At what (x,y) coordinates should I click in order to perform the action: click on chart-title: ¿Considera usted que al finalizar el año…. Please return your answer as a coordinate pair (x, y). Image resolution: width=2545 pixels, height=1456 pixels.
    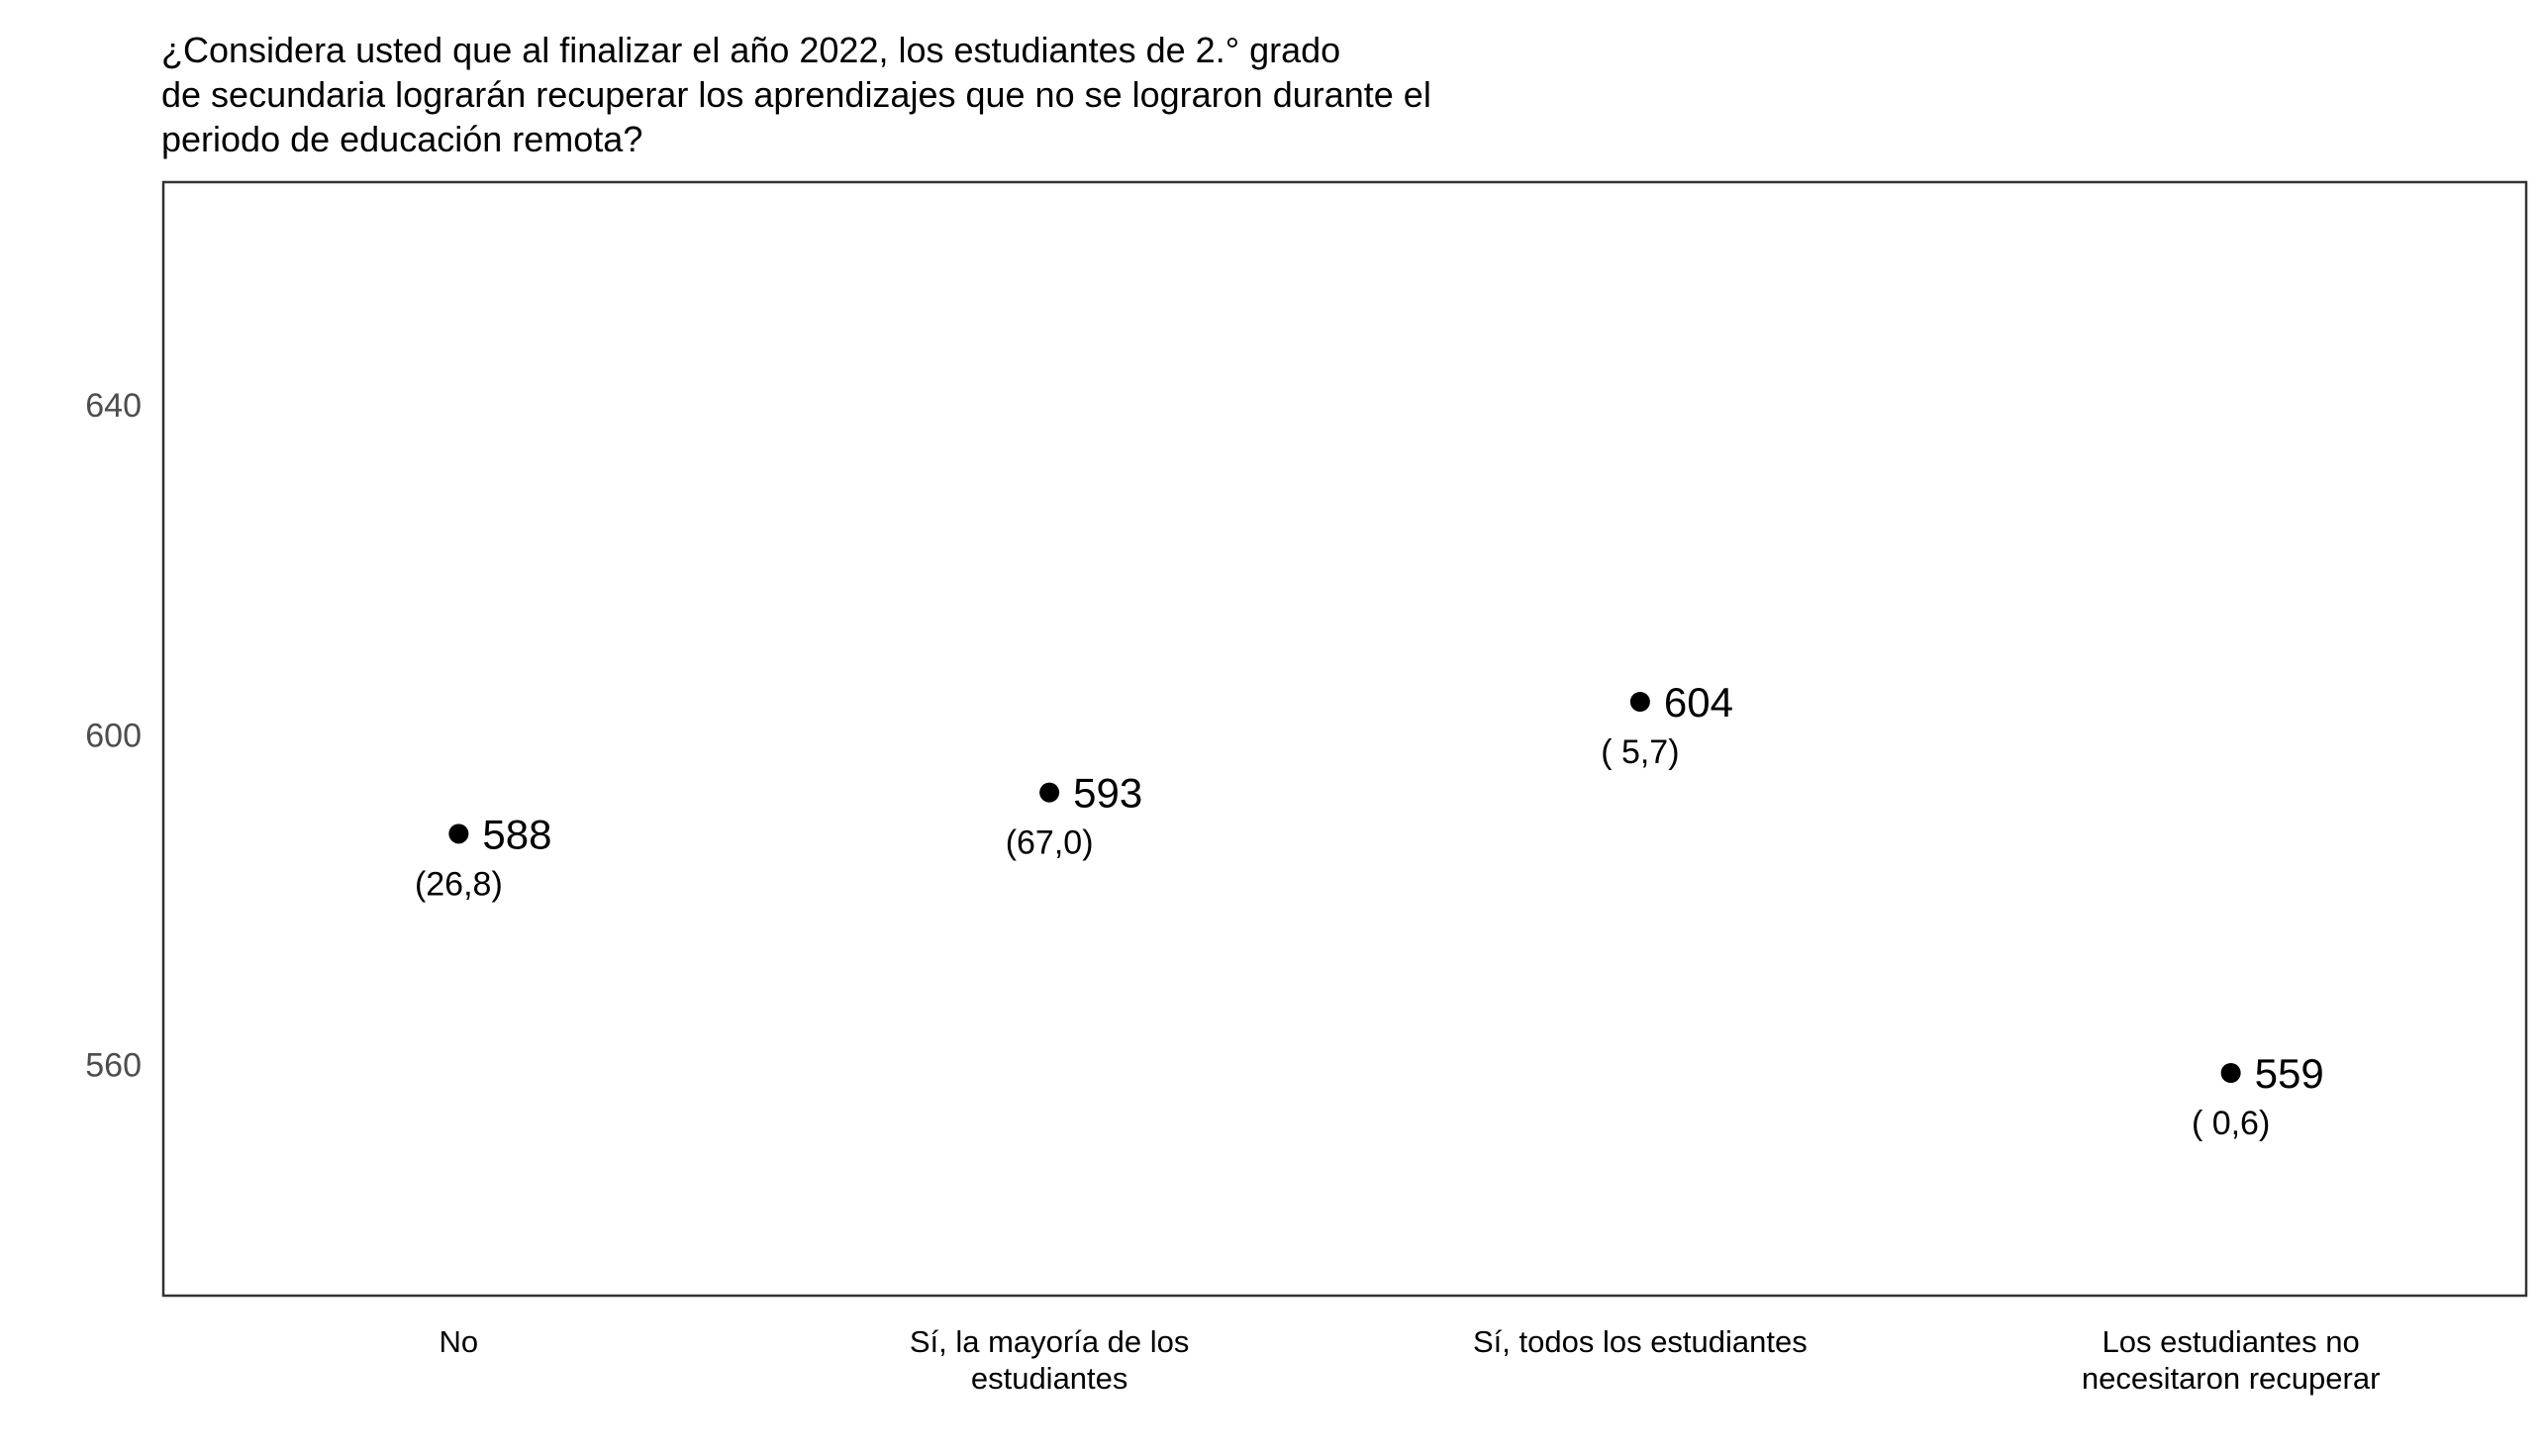
    Looking at the image, I should click on (796, 94).